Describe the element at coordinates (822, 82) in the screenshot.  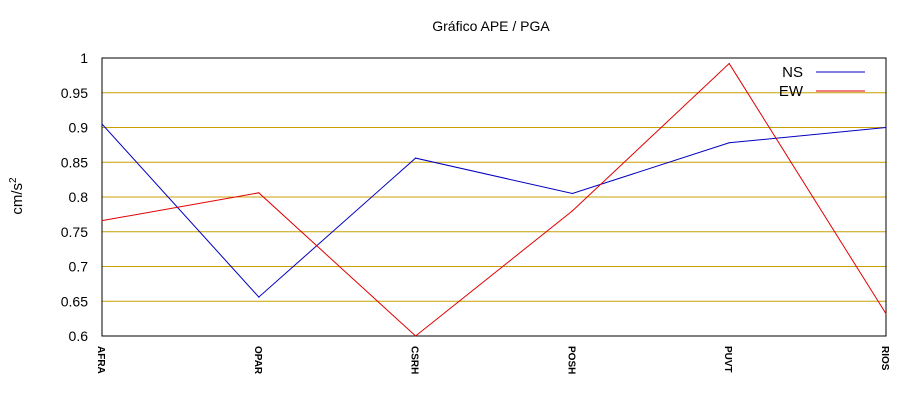
I see `legend: NS EW` at that location.